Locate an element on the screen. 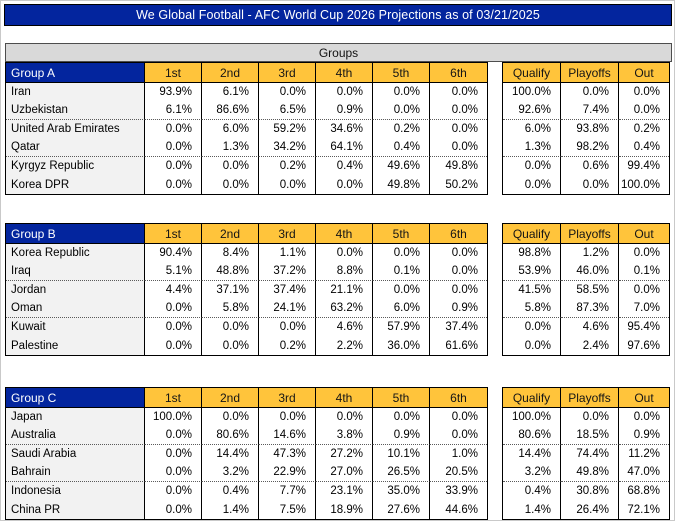 This screenshot has height=521, width=675. outcome-probability-cell: 72.1% is located at coordinates (644, 509).